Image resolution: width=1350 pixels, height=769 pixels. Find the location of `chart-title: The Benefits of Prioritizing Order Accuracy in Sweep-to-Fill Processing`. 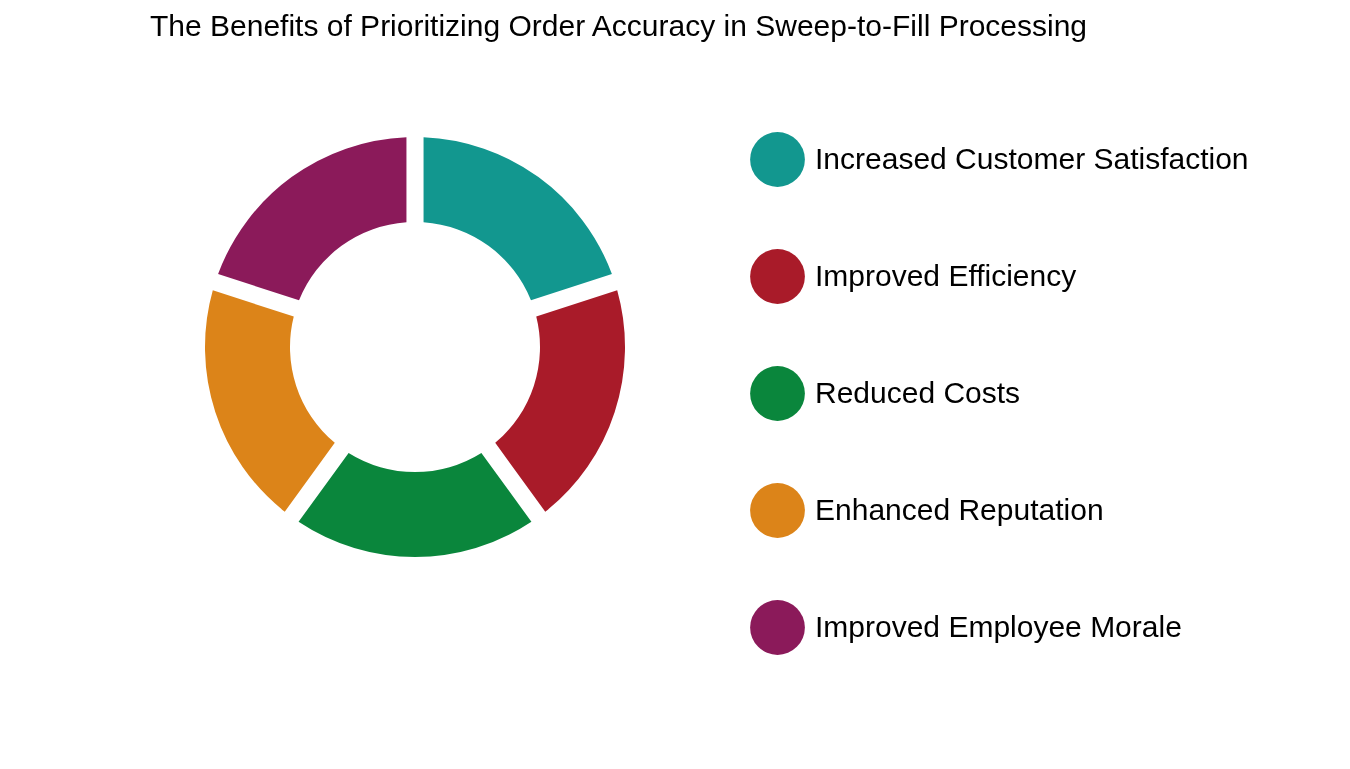

chart-title: The Benefits of Prioritizing Order Accuracy in Sweep-to-Fill Processing is located at coordinates (619, 25).